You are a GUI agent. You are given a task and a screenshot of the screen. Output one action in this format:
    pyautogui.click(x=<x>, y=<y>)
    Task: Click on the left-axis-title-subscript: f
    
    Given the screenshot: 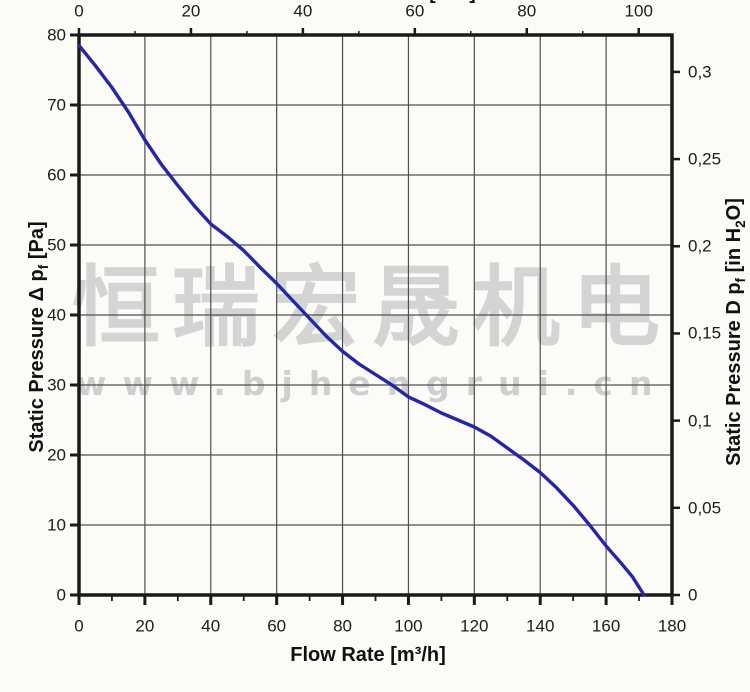 What is the action you would take?
    pyautogui.click(x=44, y=267)
    